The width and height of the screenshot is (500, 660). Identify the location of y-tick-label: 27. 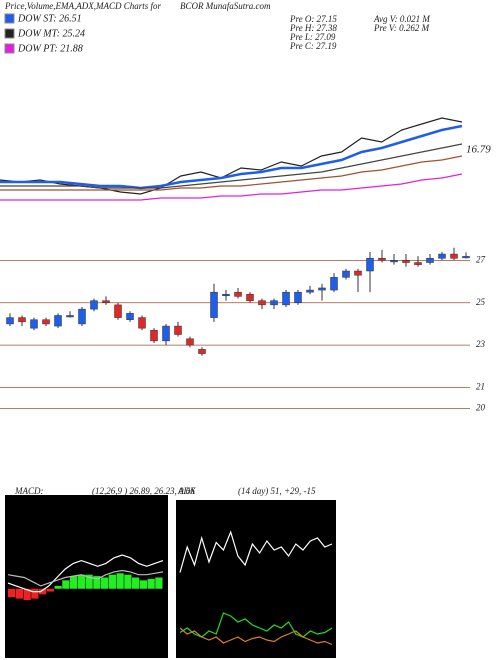
(481, 259).